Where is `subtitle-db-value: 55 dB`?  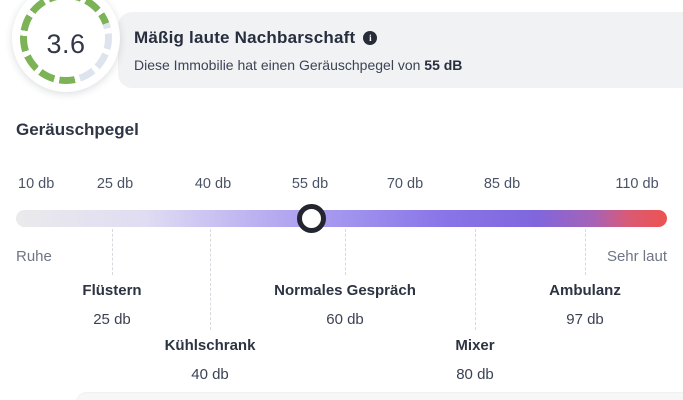
subtitle-db-value: 55 dB is located at coordinates (443, 65).